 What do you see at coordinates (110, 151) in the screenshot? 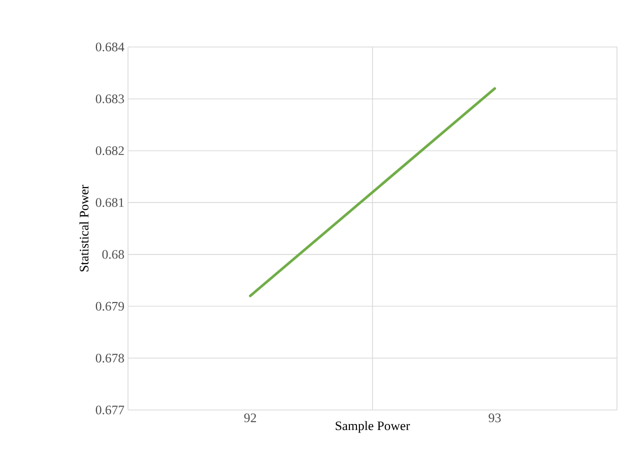
I see `y-tick-label: 0.682` at bounding box center [110, 151].